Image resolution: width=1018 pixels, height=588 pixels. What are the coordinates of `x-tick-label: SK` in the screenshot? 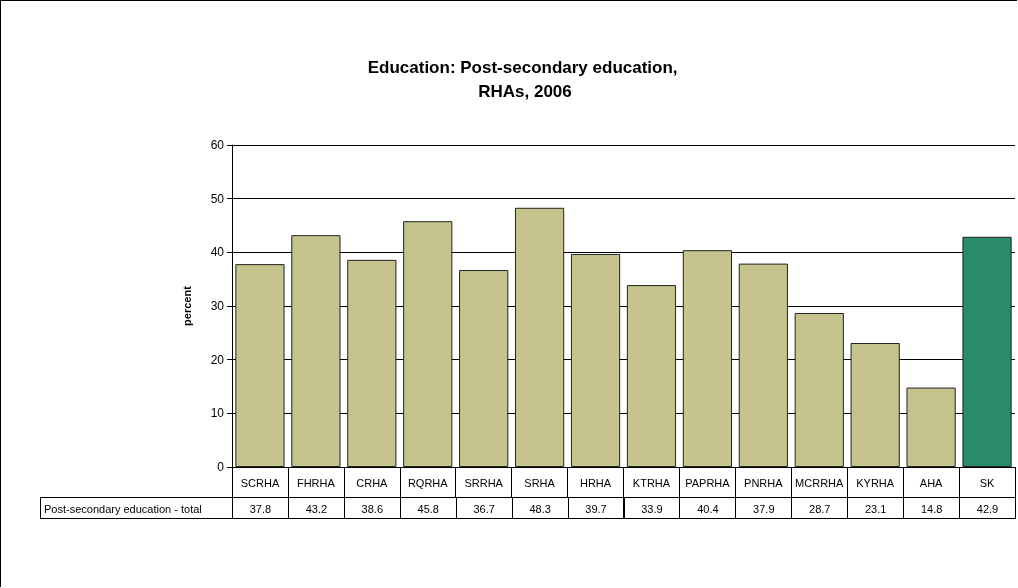 It's located at (987, 482).